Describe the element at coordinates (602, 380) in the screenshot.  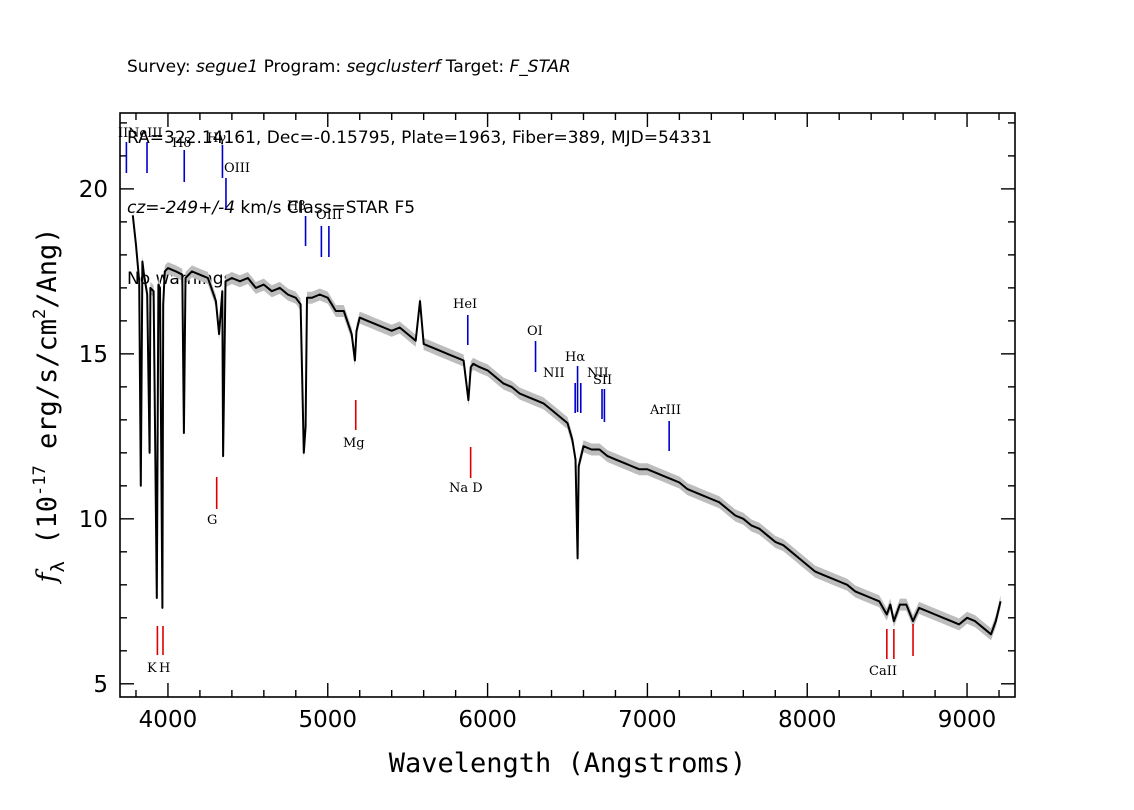
I see `emission-label: SII` at that location.